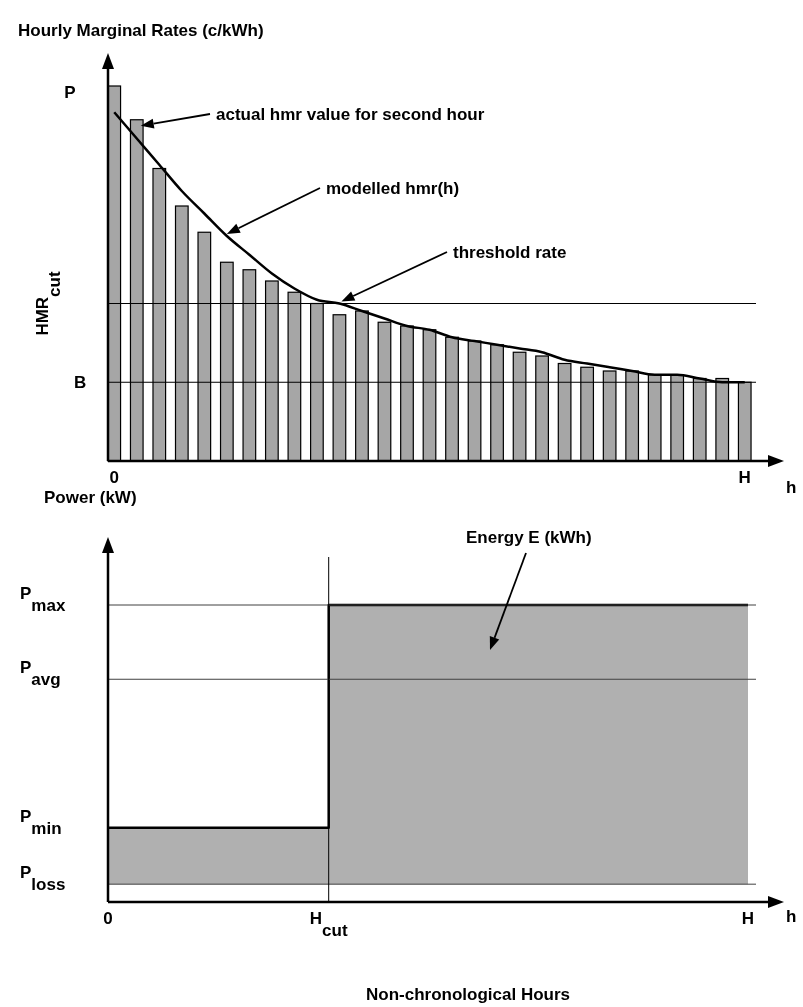 The image size is (803, 1007). I want to click on text: Energy E (kWh), so click(529, 537).